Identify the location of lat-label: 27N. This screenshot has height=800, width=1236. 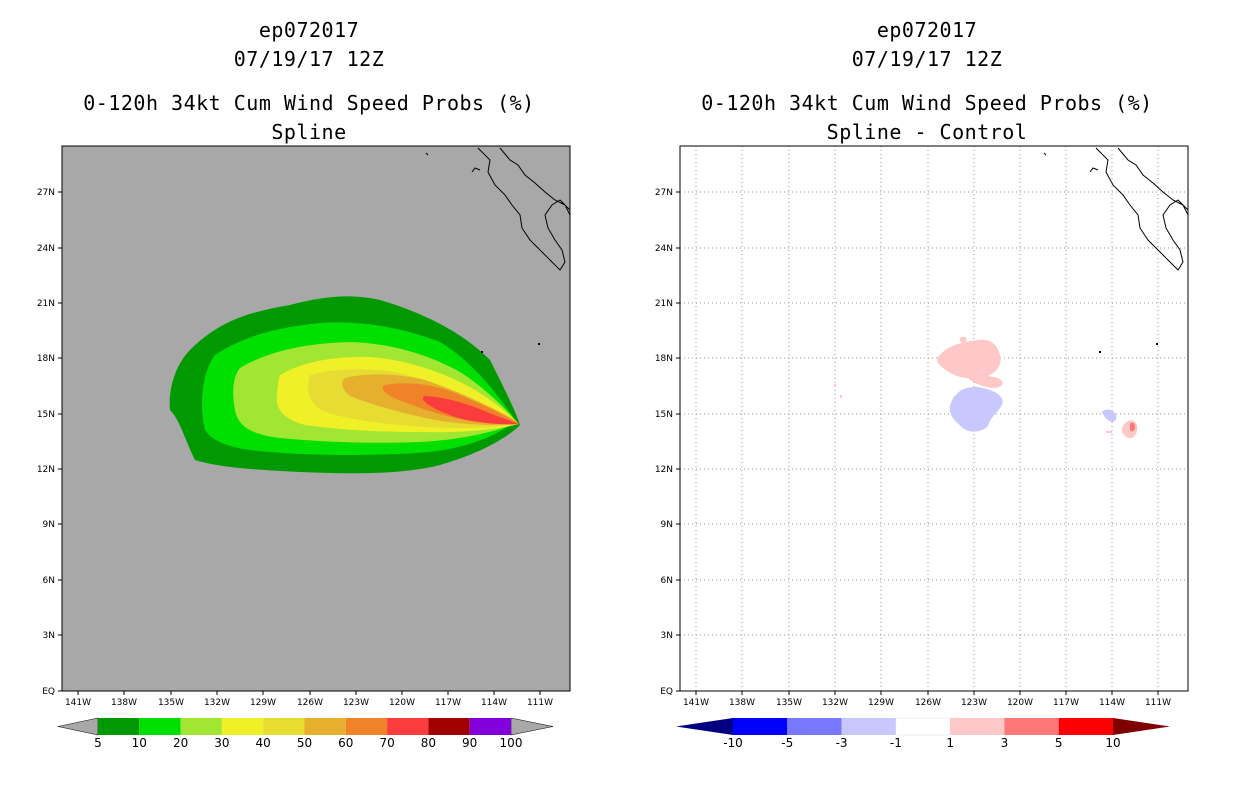
(664, 193).